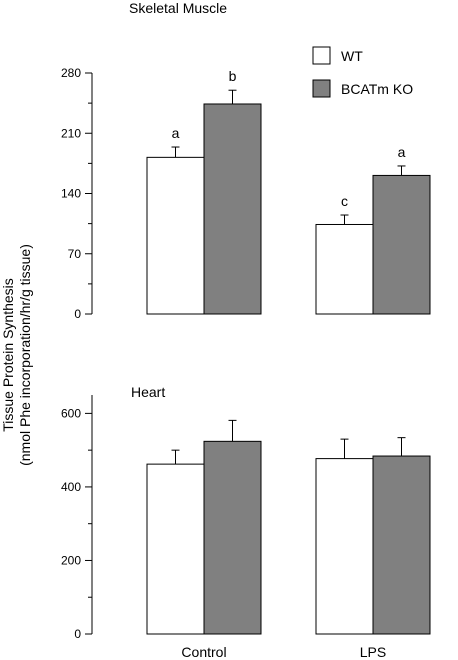 This screenshot has height=660, width=458. I want to click on y-tick-label-bottom: 200, so click(71, 560).